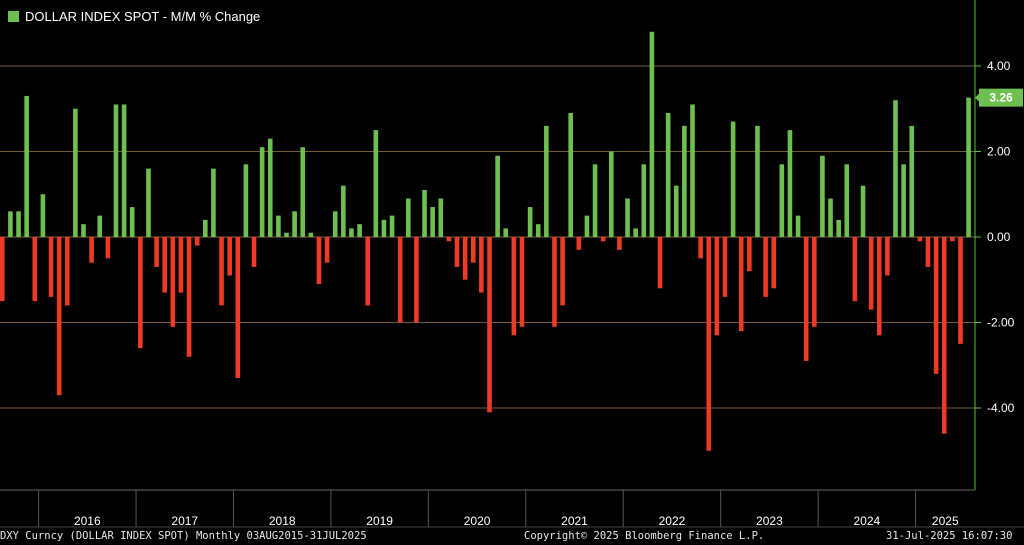 This screenshot has width=1024, height=545. I want to click on x-tick-label: 2017, so click(184, 521).